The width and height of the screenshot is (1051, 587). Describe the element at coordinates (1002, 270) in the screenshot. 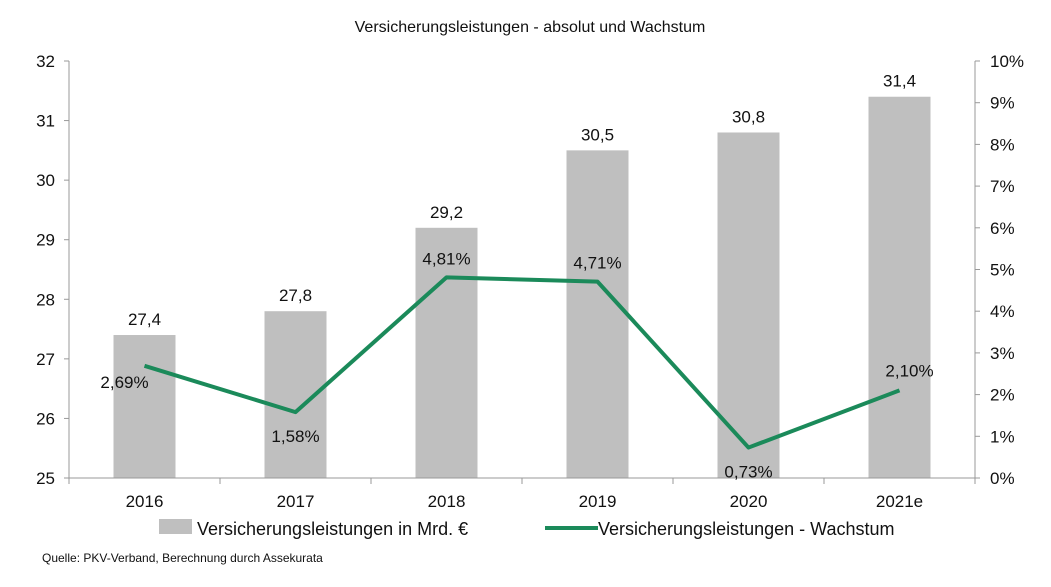

I see `y-right-tick-label: 5%` at that location.